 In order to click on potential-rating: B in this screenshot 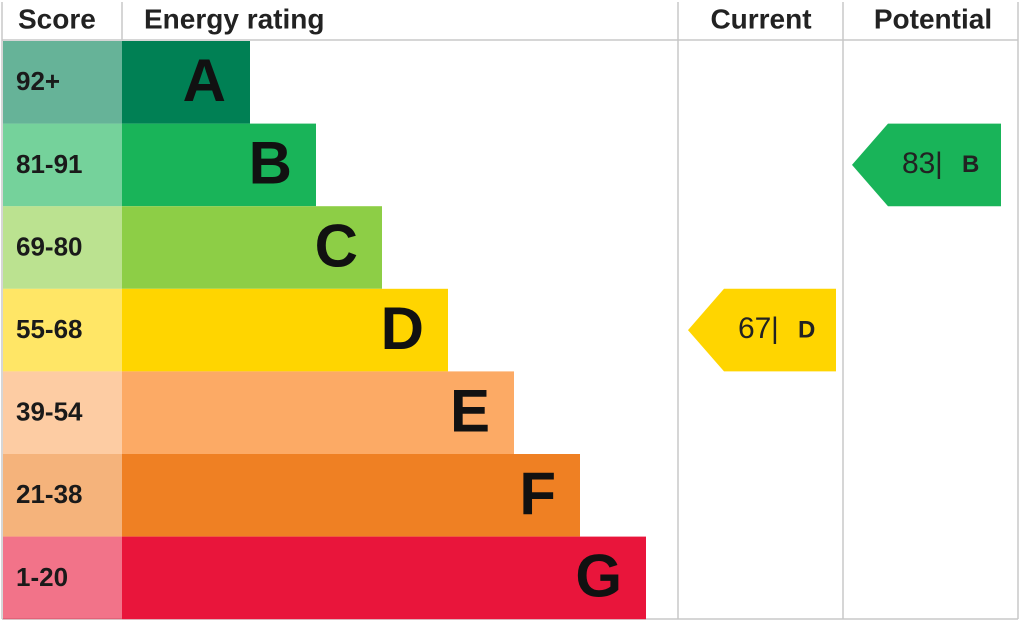, I will do `click(970, 164)`.